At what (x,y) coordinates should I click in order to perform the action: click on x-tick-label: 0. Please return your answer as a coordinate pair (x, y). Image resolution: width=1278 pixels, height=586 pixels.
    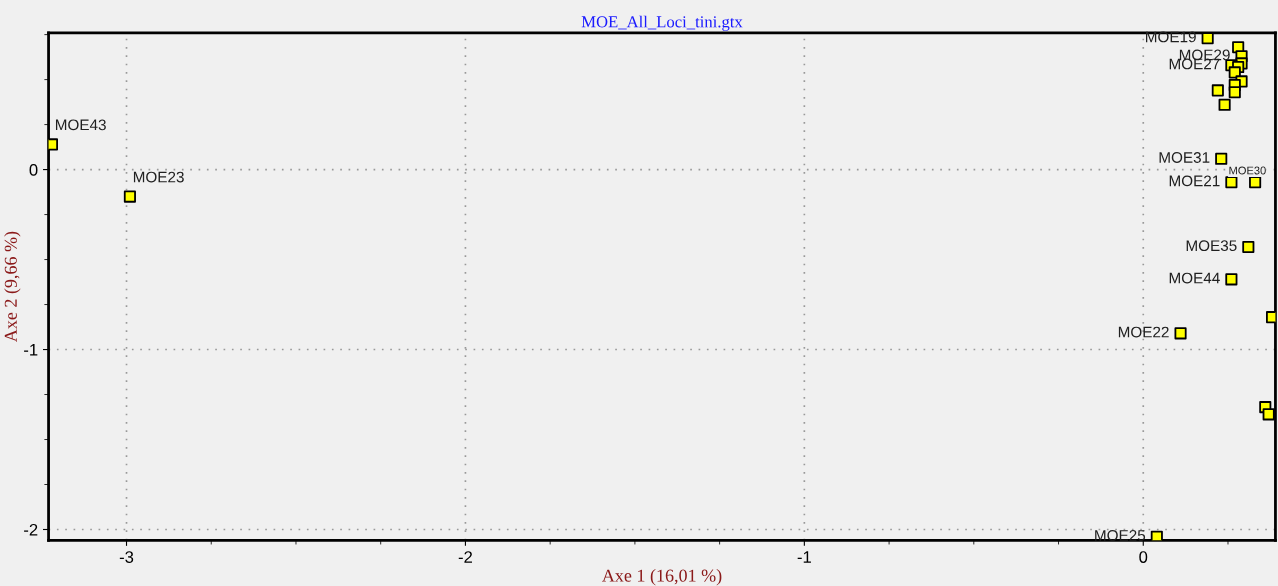
    Looking at the image, I should click on (1143, 557).